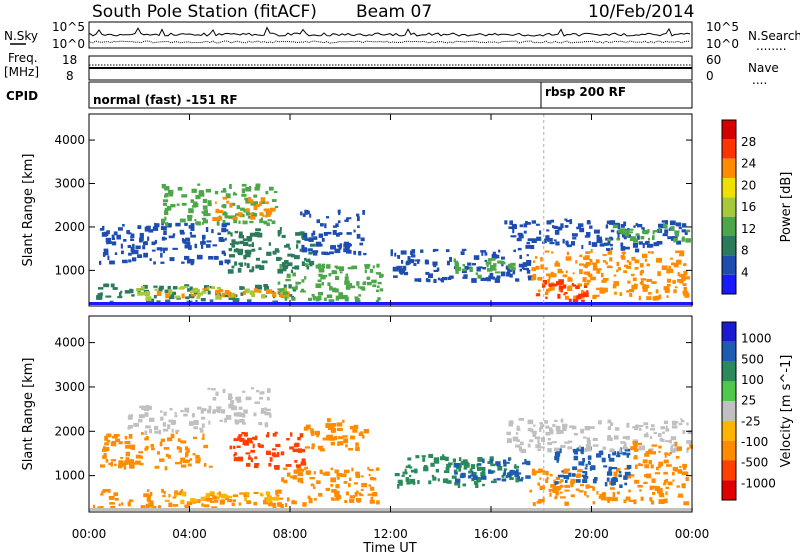 The height and width of the screenshot is (554, 800). I want to click on nave-label: Nave, so click(763, 68).